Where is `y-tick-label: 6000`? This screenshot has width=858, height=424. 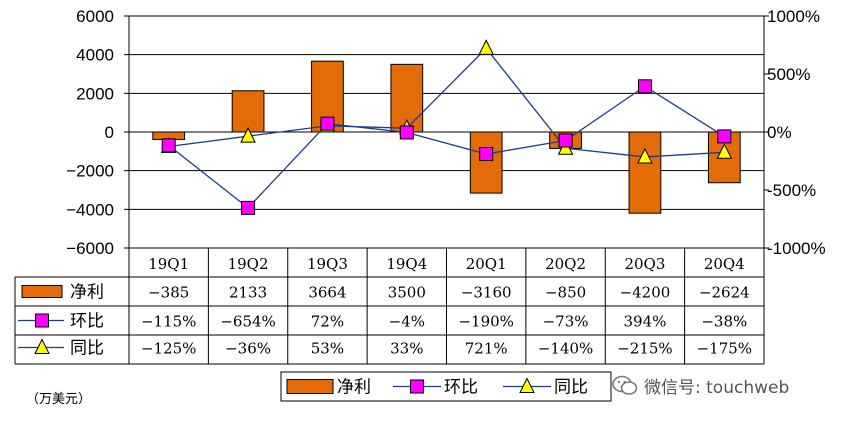
y-tick-label: 6000 is located at coordinates (95, 16).